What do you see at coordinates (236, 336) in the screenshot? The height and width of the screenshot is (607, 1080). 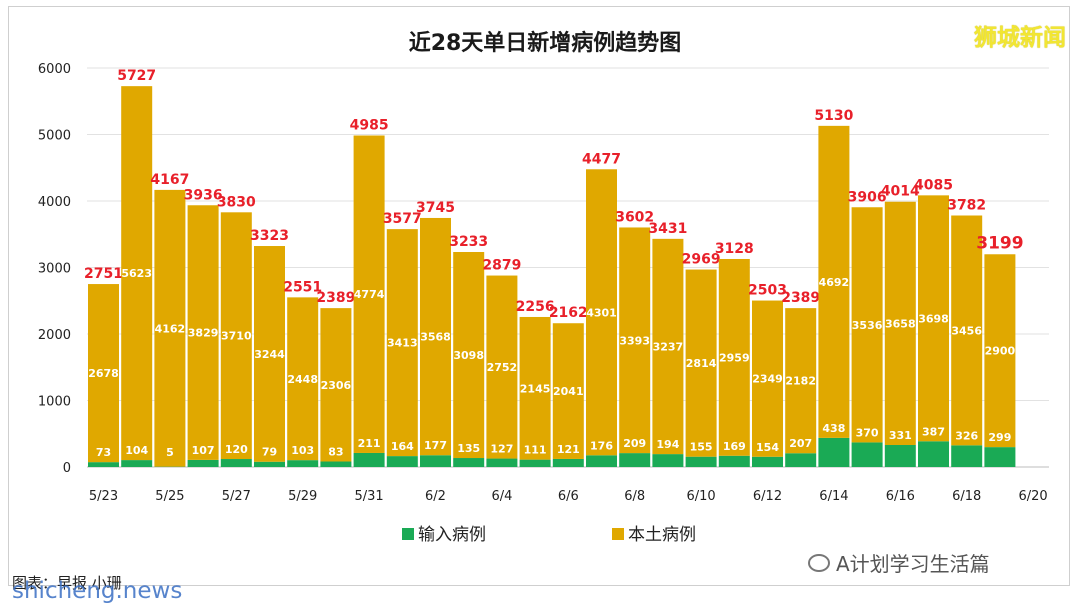 I see `data-label-local: 3710` at bounding box center [236, 336].